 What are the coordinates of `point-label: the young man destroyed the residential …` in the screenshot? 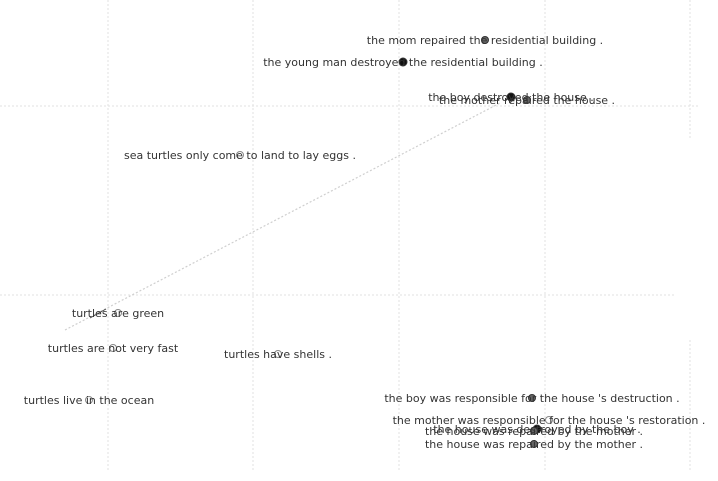 It's located at (403, 62).